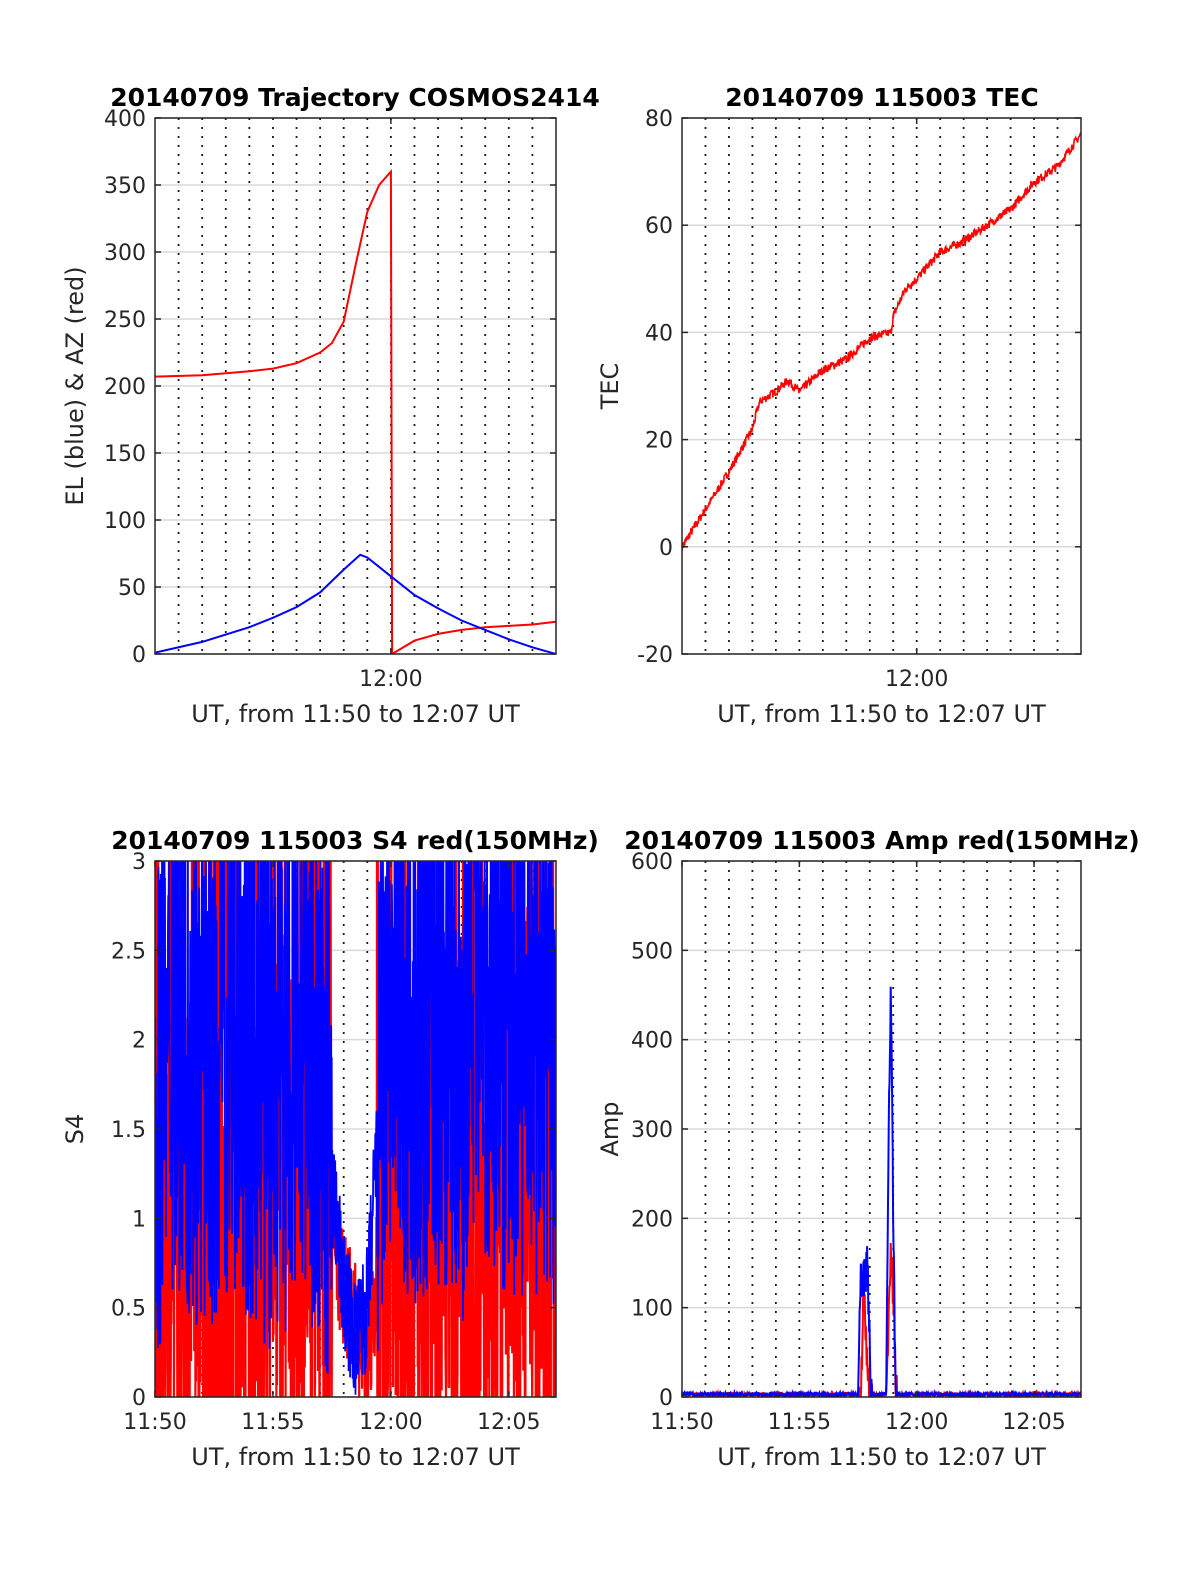 The image size is (1200, 1575). What do you see at coordinates (355, 97) in the screenshot?
I see `chart-title: 20140709 Trajectory COSMOS2414` at bounding box center [355, 97].